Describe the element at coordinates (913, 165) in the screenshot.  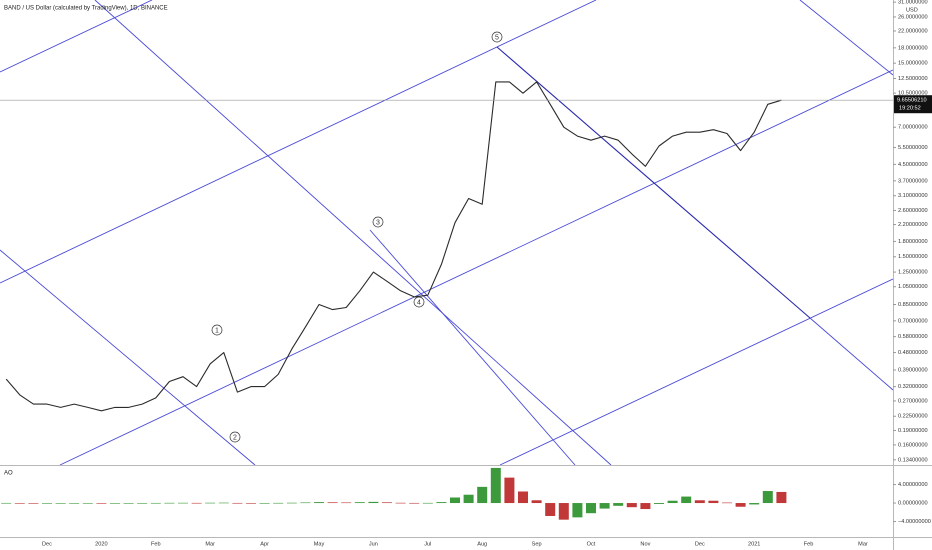
I see `y-tick-label: 4.50000000` at that location.